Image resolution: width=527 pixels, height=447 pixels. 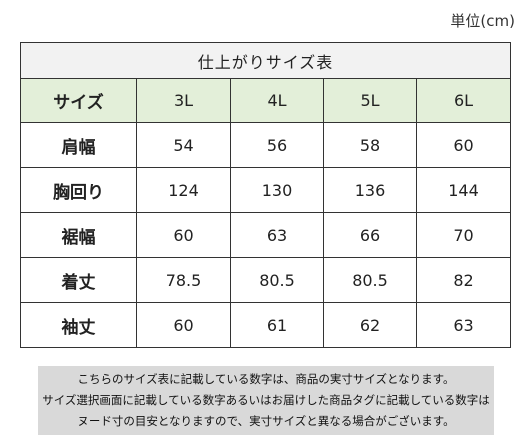 What do you see at coordinates (463, 235) in the screenshot?
I see `table-cell: 70` at bounding box center [463, 235].